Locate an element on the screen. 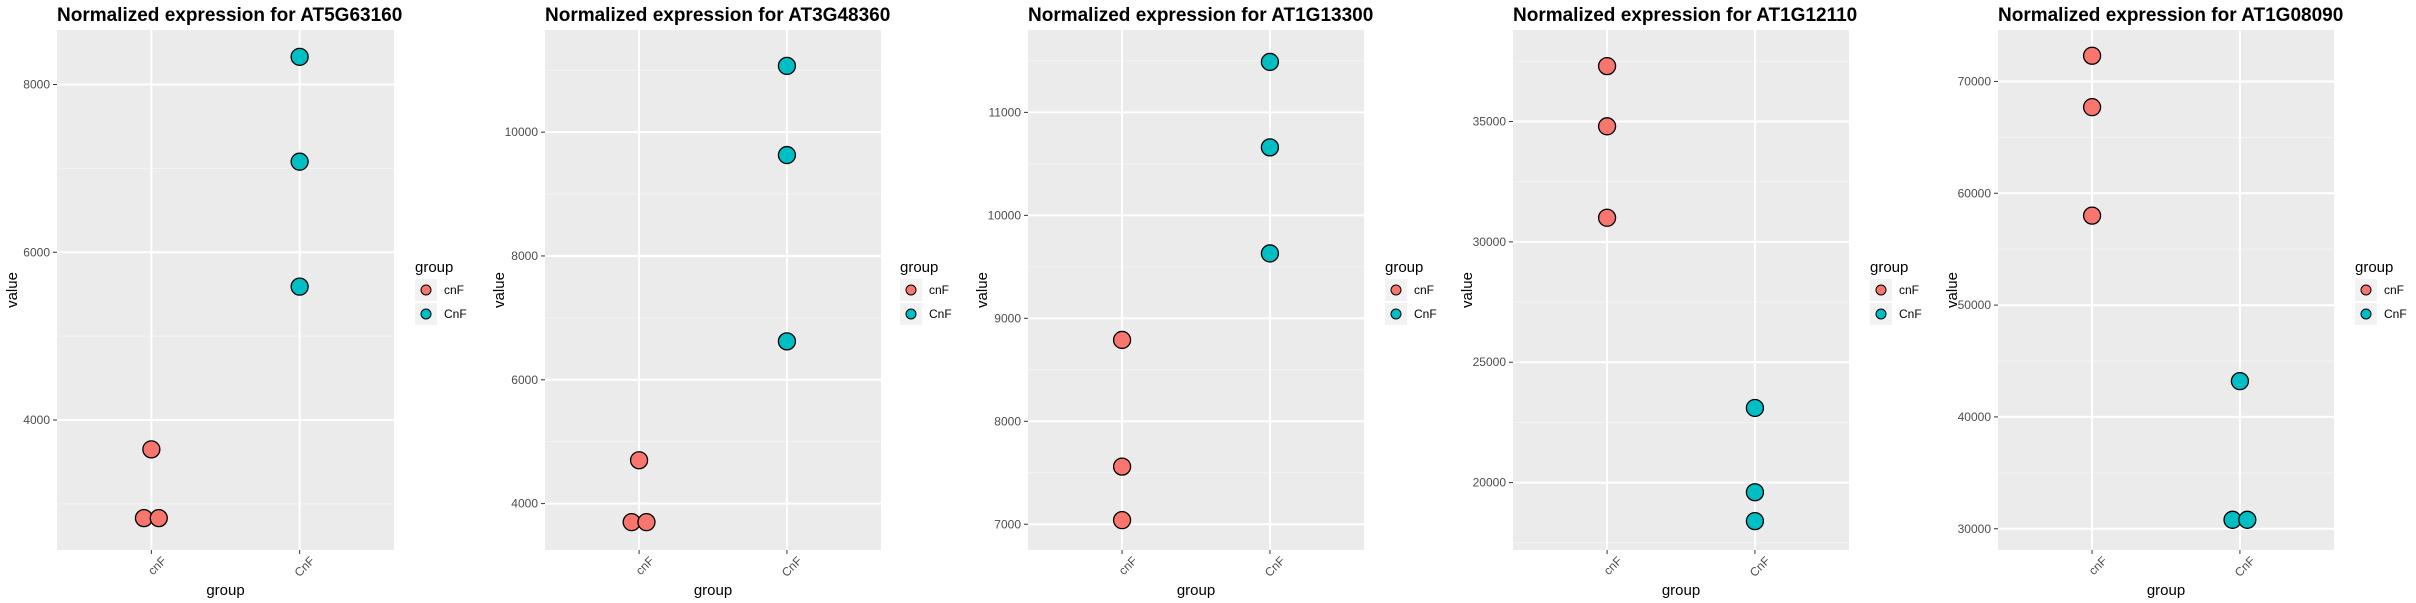  y-tick-label: 60000 is located at coordinates (1975, 193).